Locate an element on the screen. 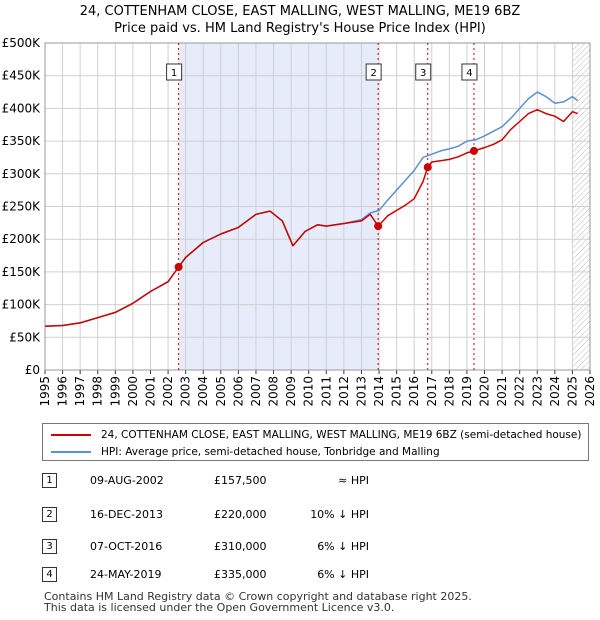 The height and width of the screenshot is (620, 600). transaction-badge: 3 is located at coordinates (49, 546).